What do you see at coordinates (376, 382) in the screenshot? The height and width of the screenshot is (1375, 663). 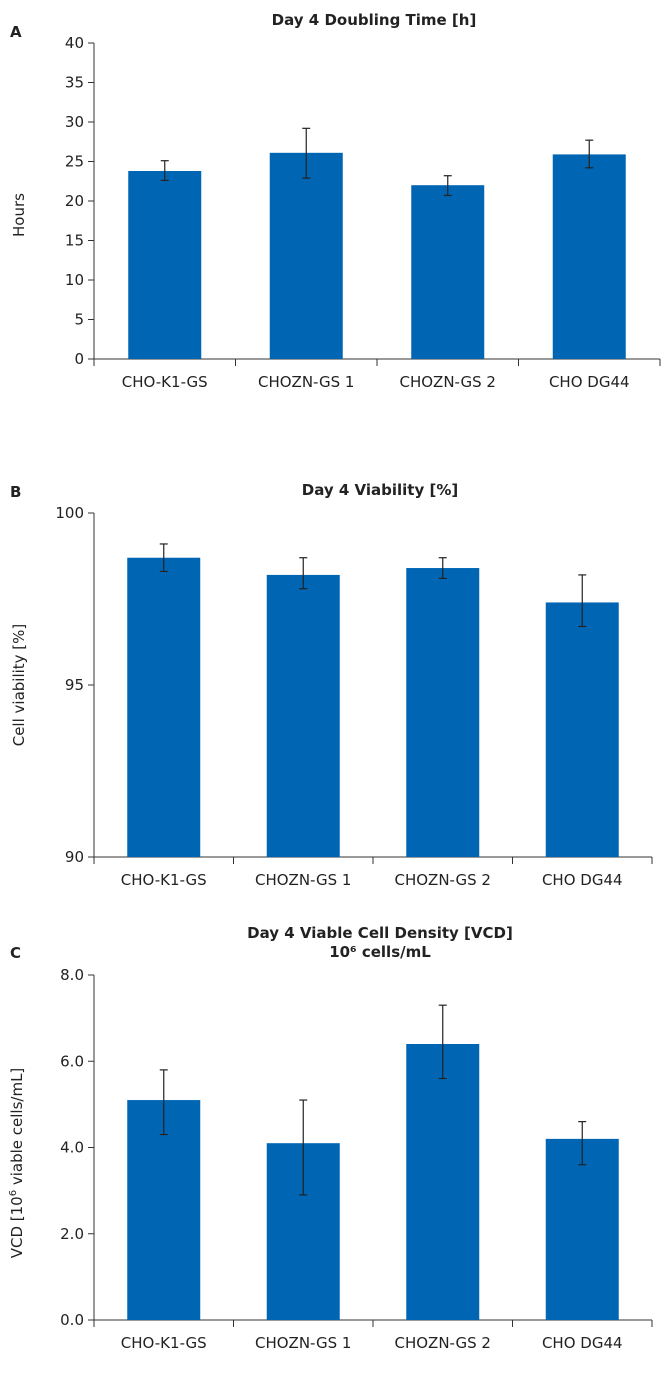 I see `category-labels-a: CHO-K1-GS CHOZN-GS 1 CHOZN-GS 2 CHO DG44` at bounding box center [376, 382].